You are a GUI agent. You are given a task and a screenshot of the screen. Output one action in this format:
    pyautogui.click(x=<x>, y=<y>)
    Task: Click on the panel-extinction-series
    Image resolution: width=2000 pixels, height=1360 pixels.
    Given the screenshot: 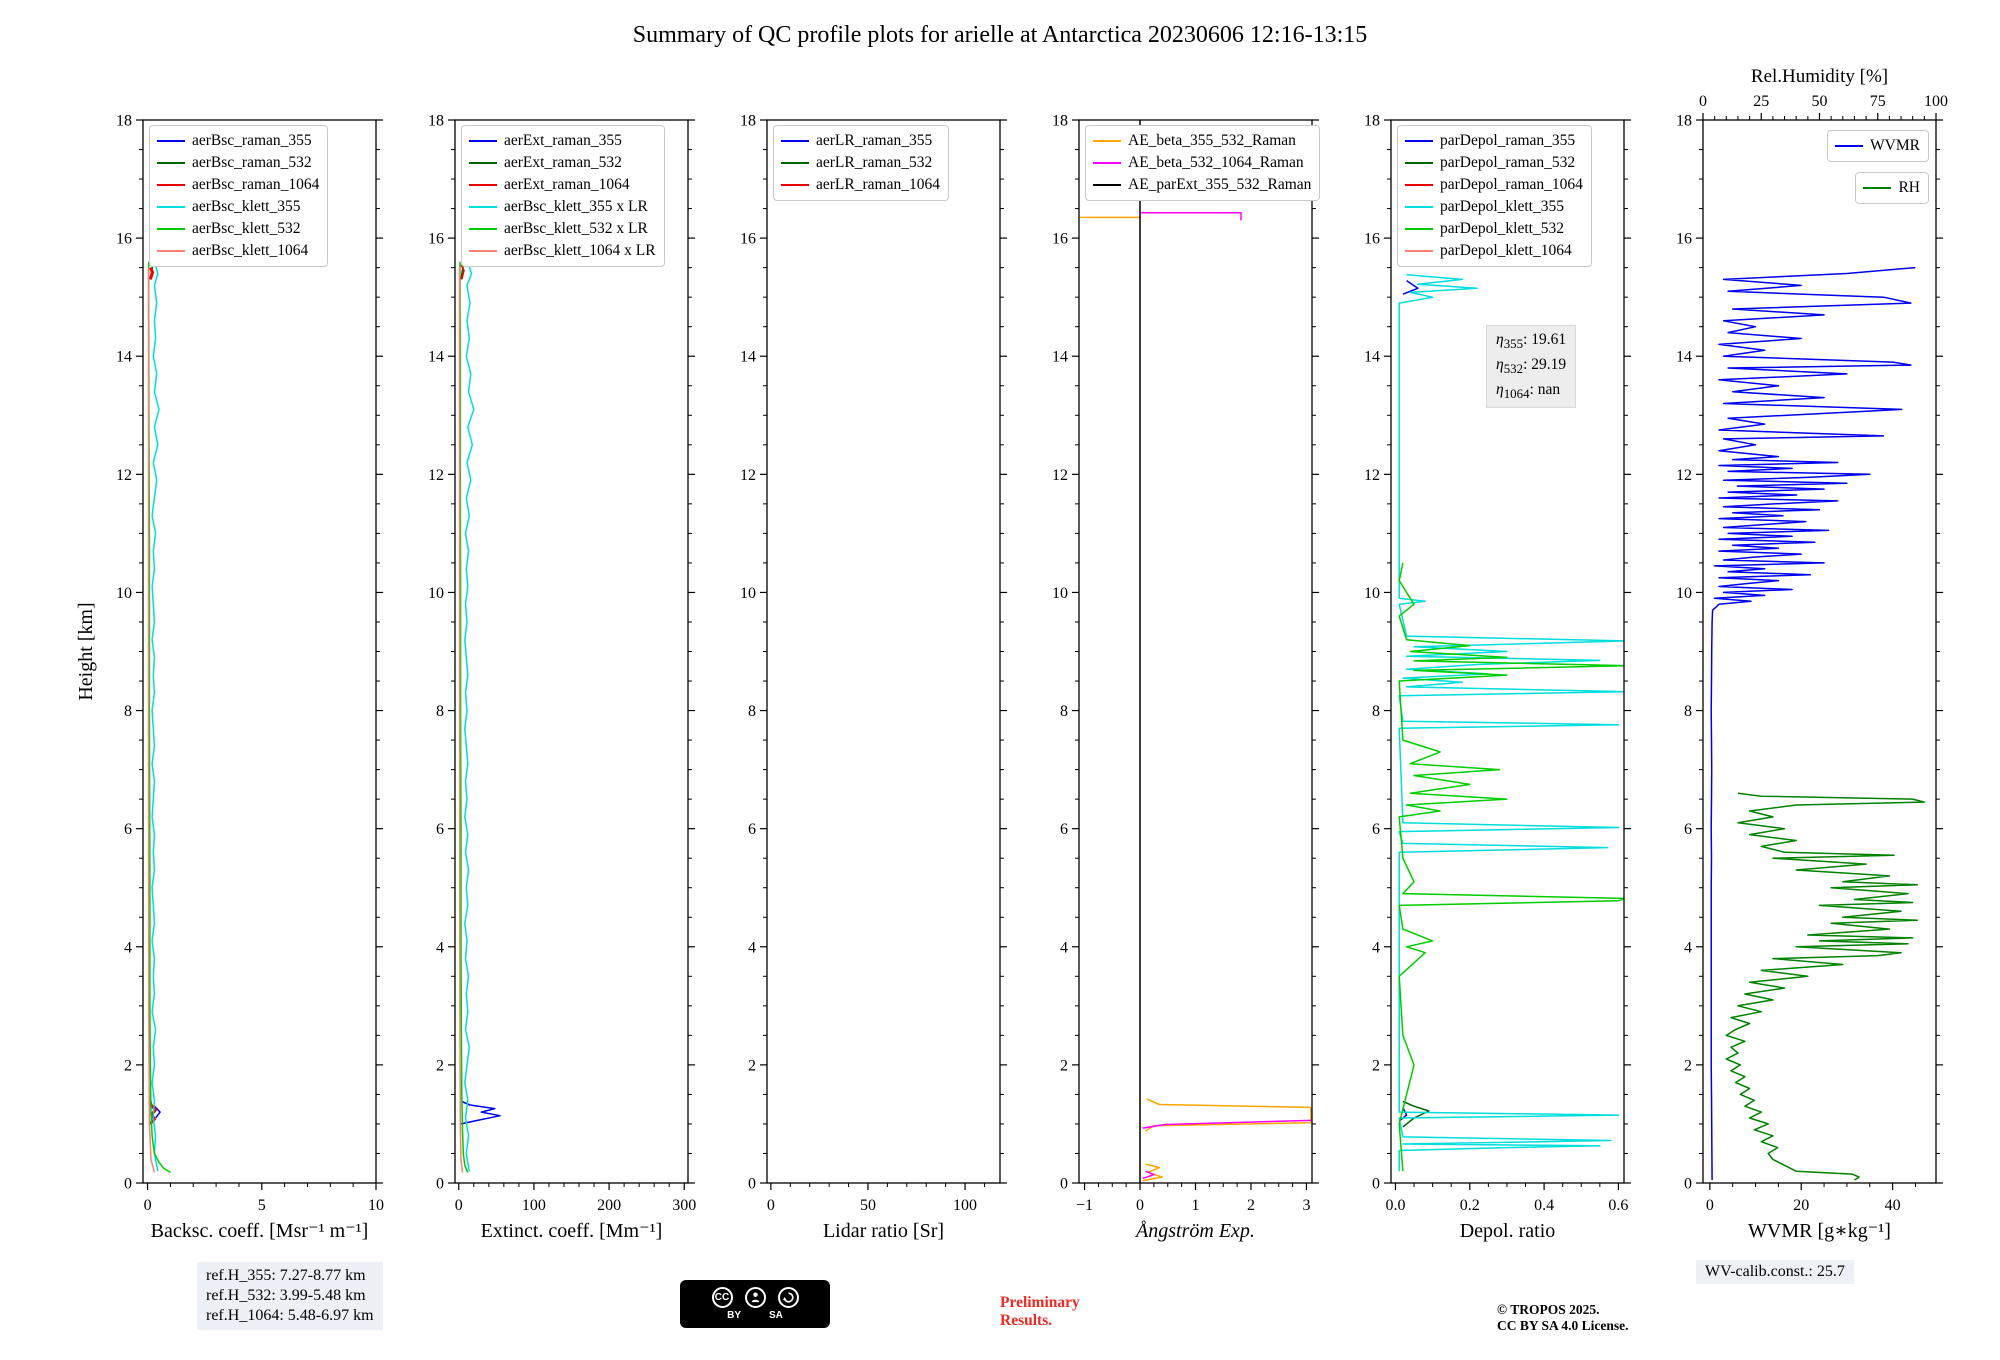 What is the action you would take?
    pyautogui.click(x=479, y=693)
    